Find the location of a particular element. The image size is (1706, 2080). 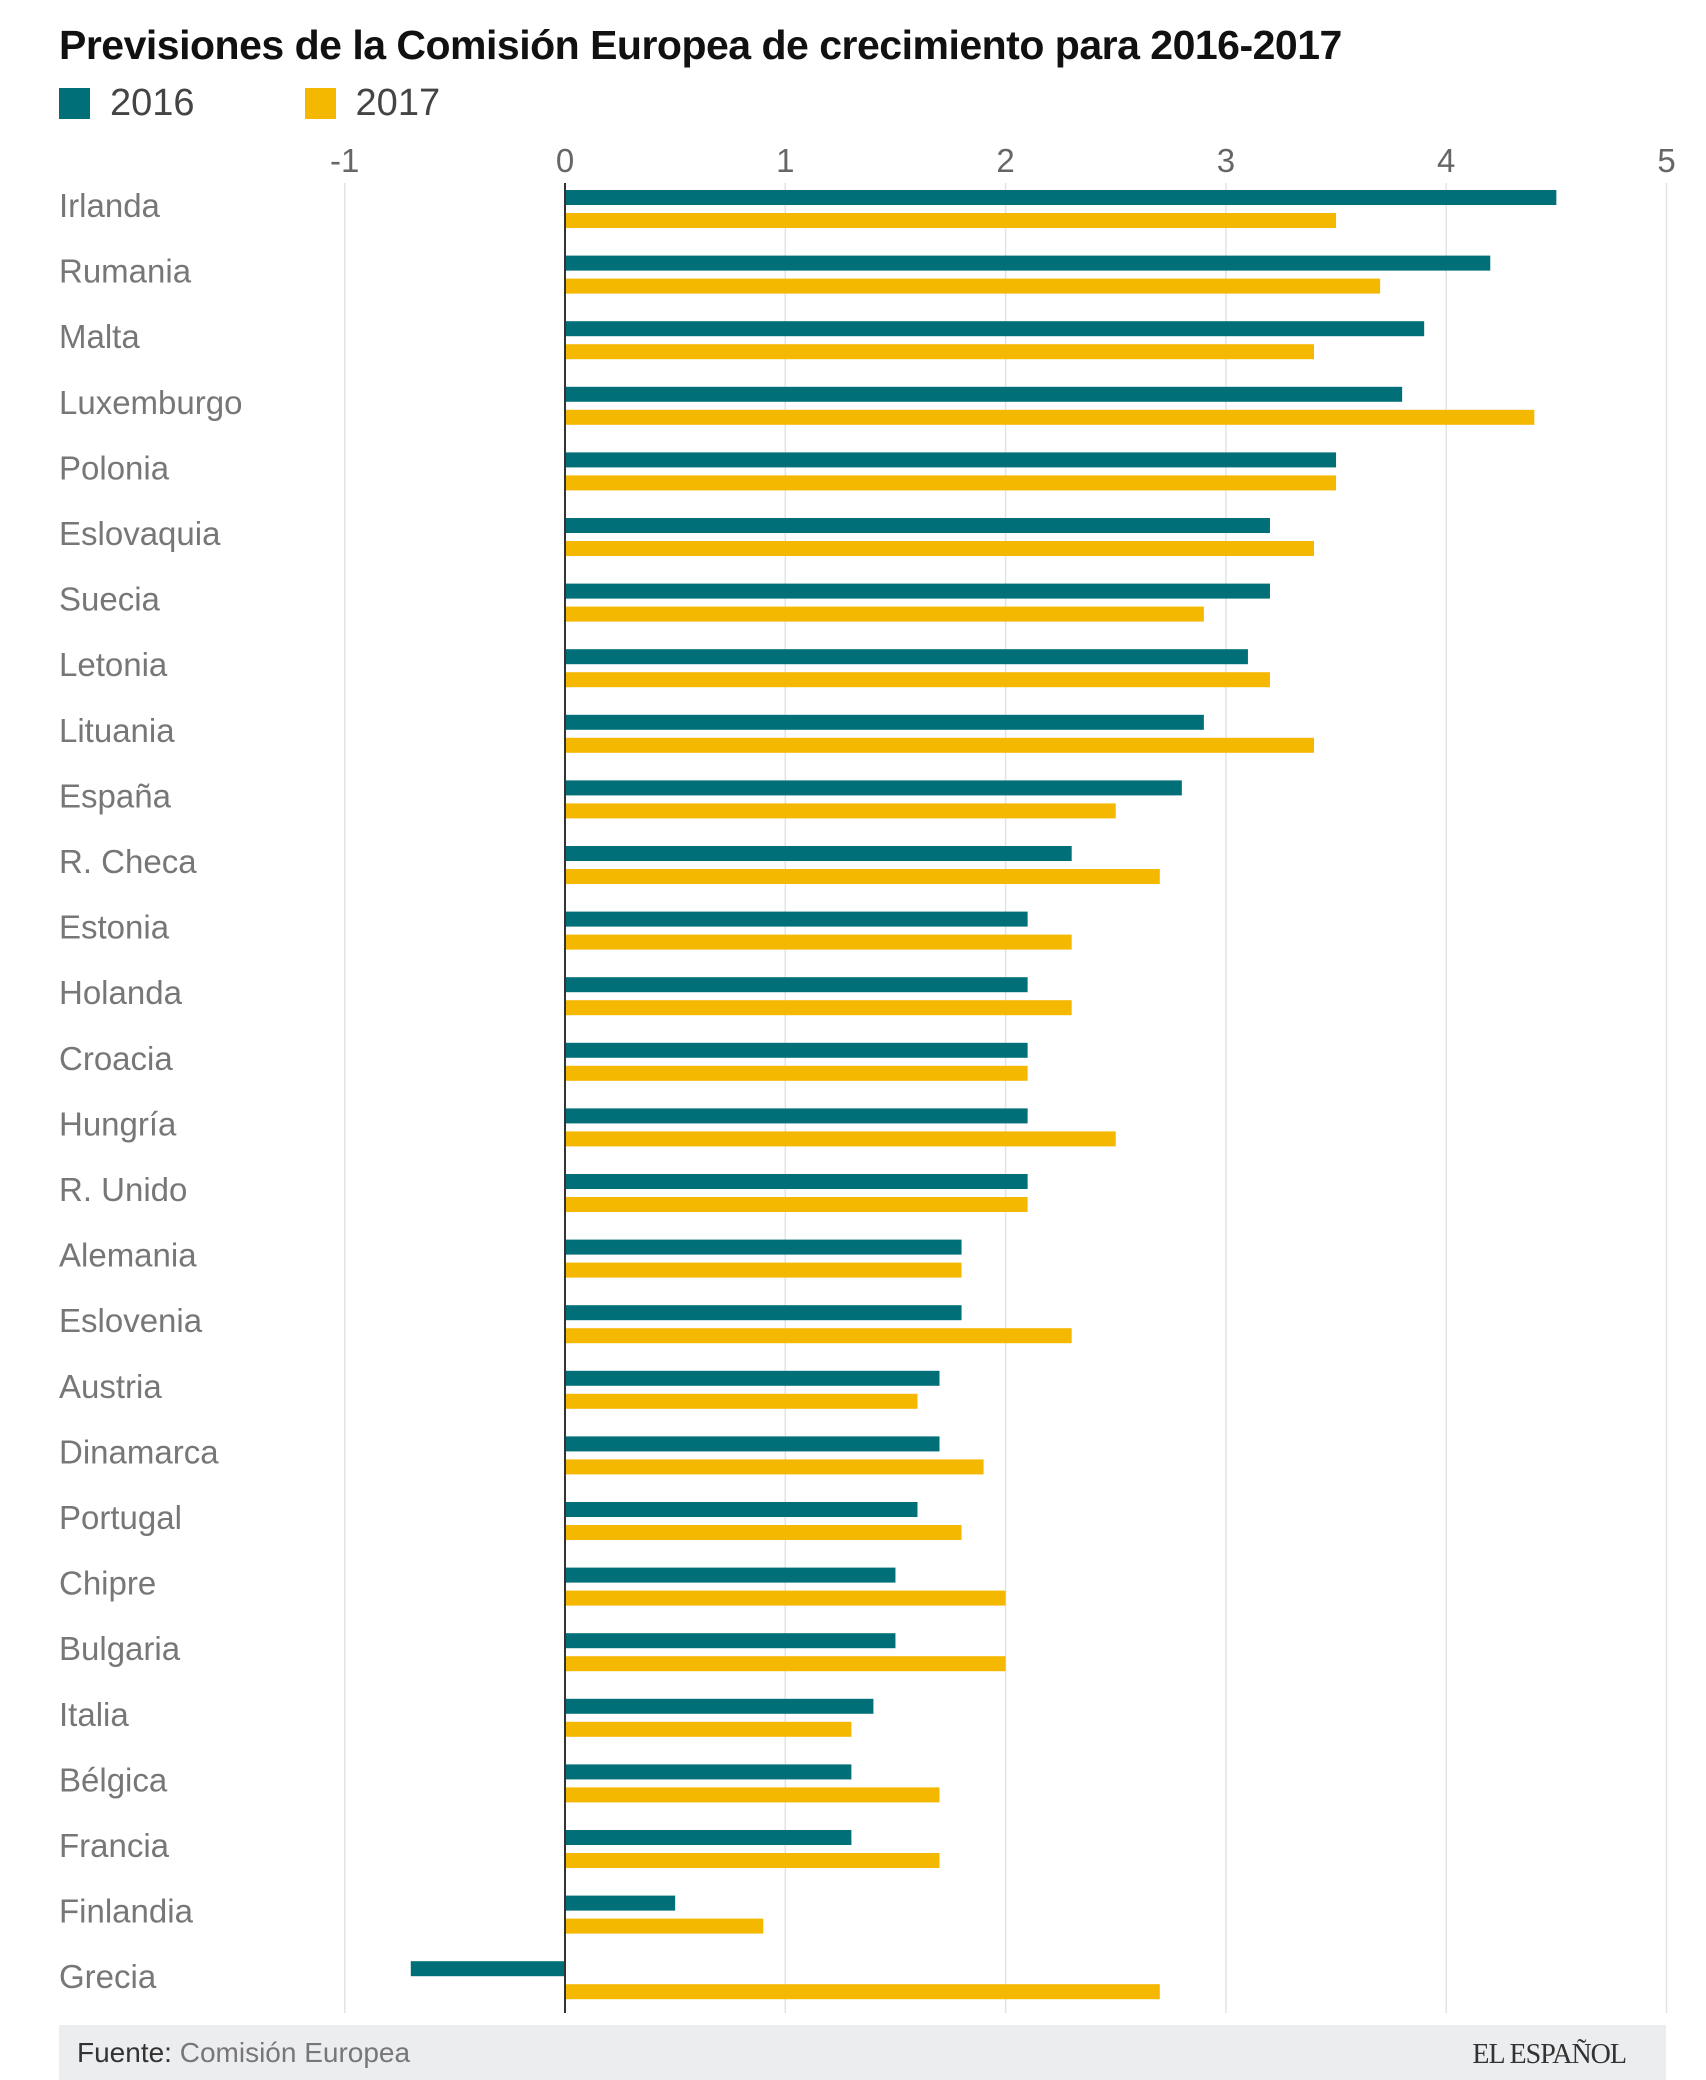

category-label: Estonia is located at coordinates (114, 927).